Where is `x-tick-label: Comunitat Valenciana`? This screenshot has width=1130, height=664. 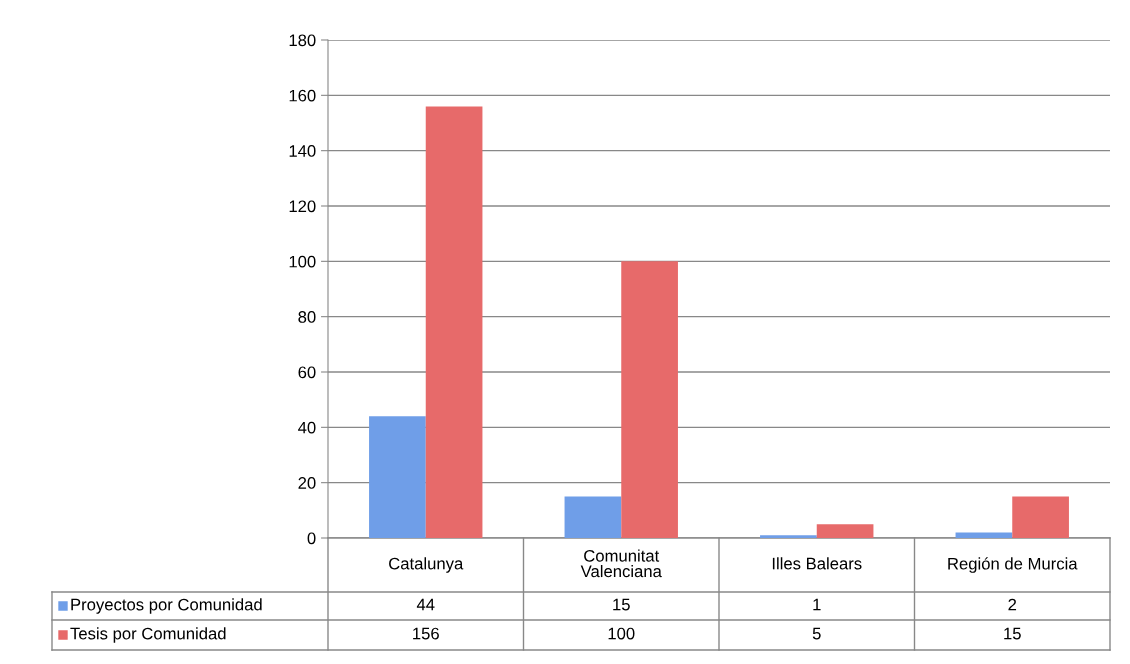 x-tick-label: Comunitat Valenciana is located at coordinates (621, 563).